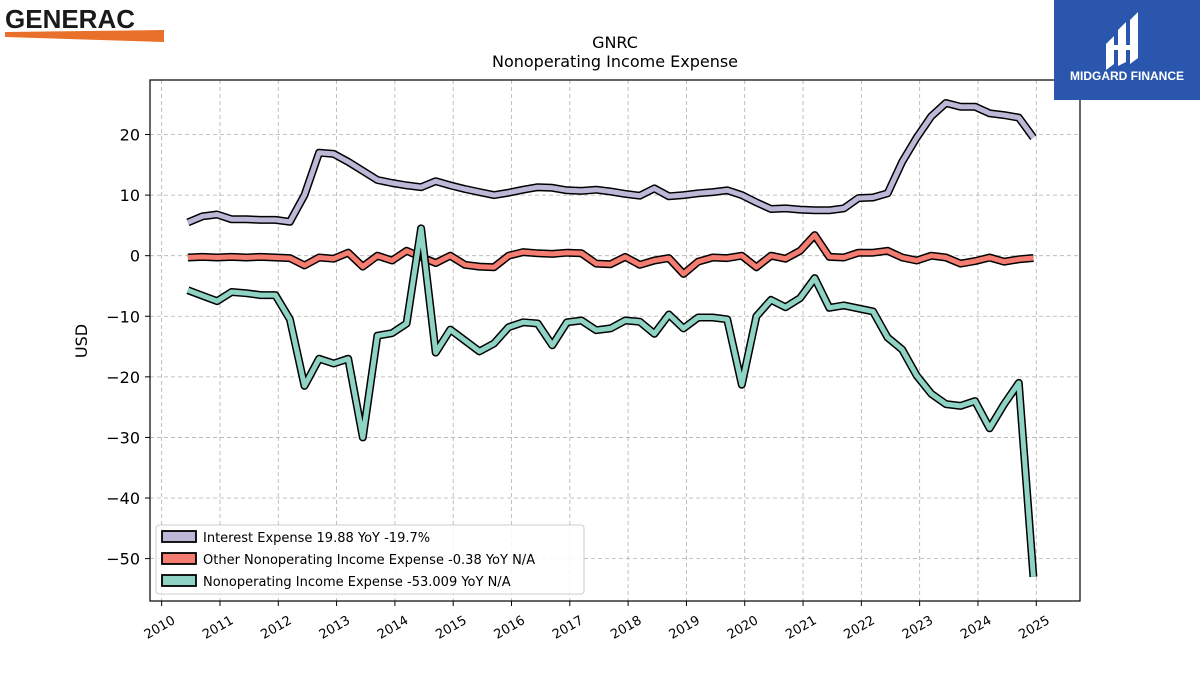 This screenshot has width=1200, height=675. Describe the element at coordinates (860, 628) in the screenshot. I see `x-tick-label: 2022` at that location.